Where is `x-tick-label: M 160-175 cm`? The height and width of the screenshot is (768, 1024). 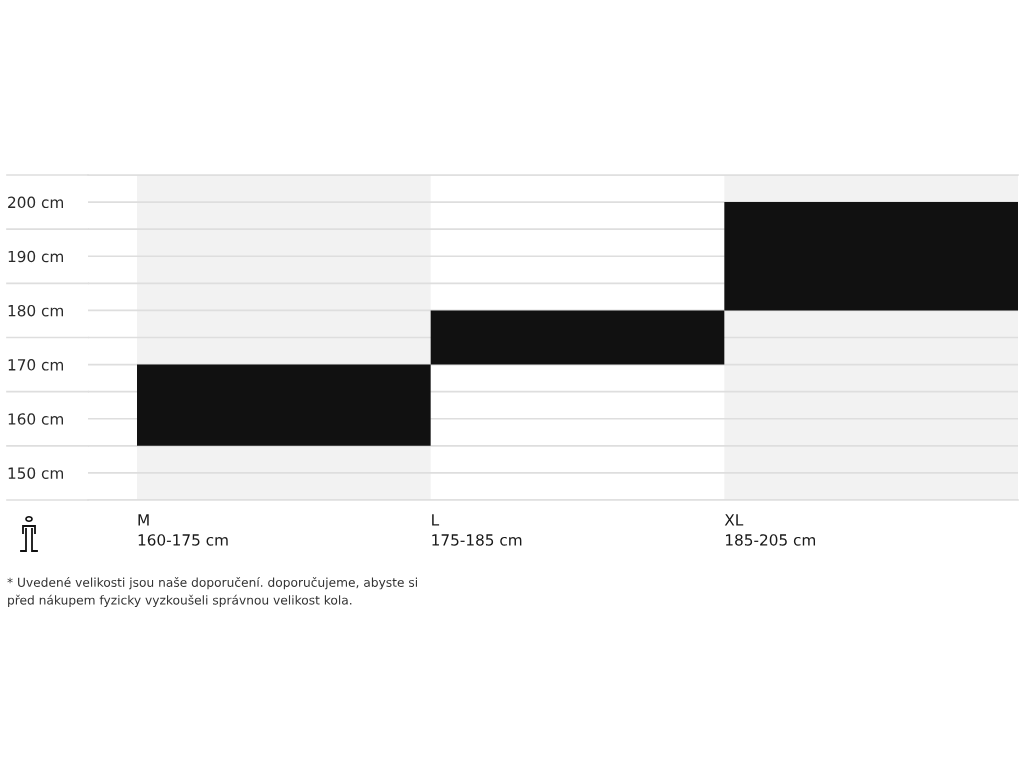 x-tick-label: M 160-175 cm is located at coordinates (183, 530).